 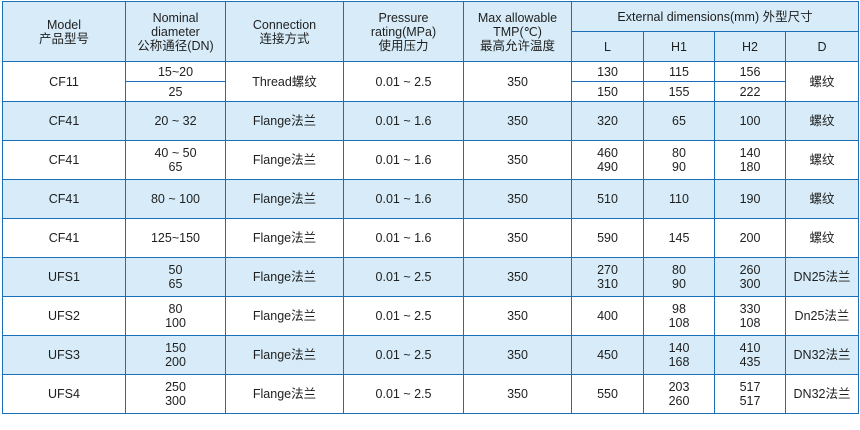 What do you see at coordinates (175, 316) in the screenshot?
I see `dn-cell: 80 100` at bounding box center [175, 316].